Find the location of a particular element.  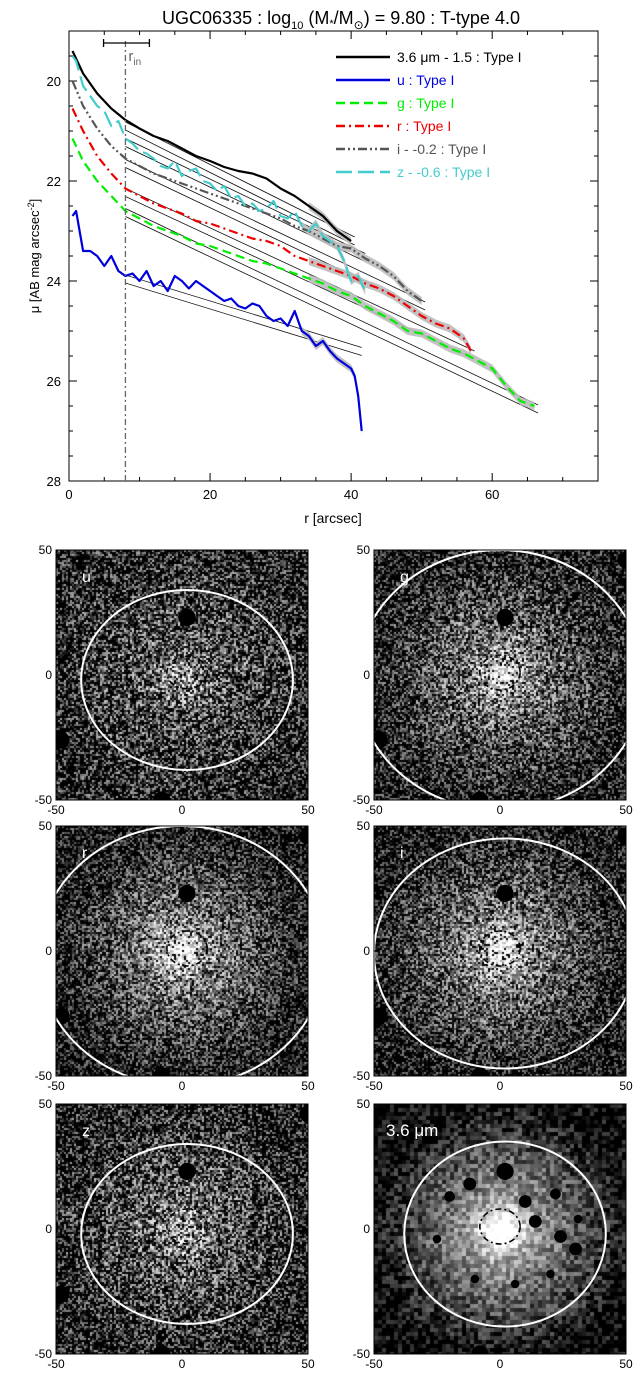

image-panel-1: g -50-50 0 0 50 50 is located at coordinates (493, 680).